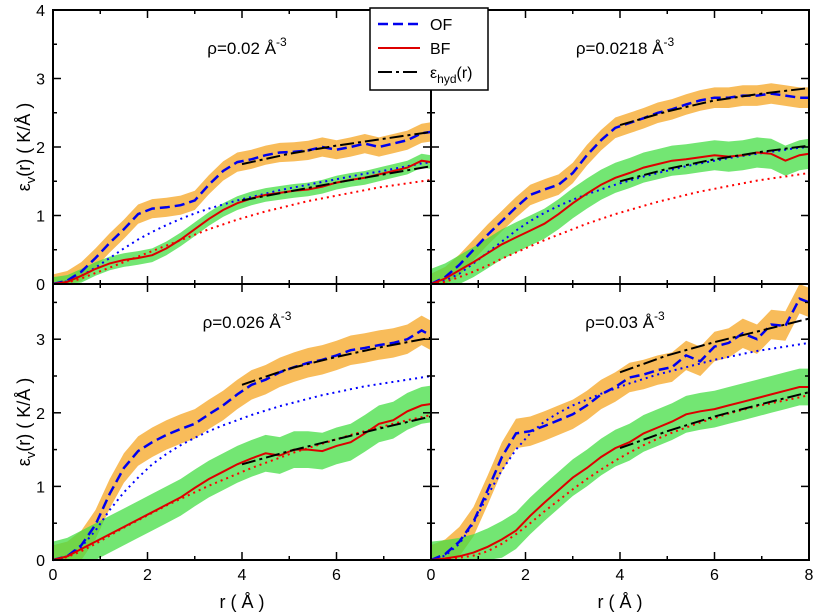 The width and height of the screenshot is (817, 615). Describe the element at coordinates (242, 322) in the screenshot. I see `panel-title-main: ρ=0.026 Å` at that location.